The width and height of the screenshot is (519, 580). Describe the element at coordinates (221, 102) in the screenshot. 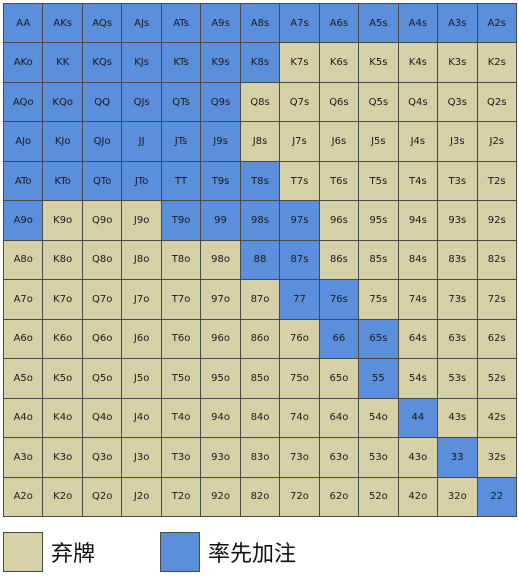

I see `hand-cell: Q9s` at that location.